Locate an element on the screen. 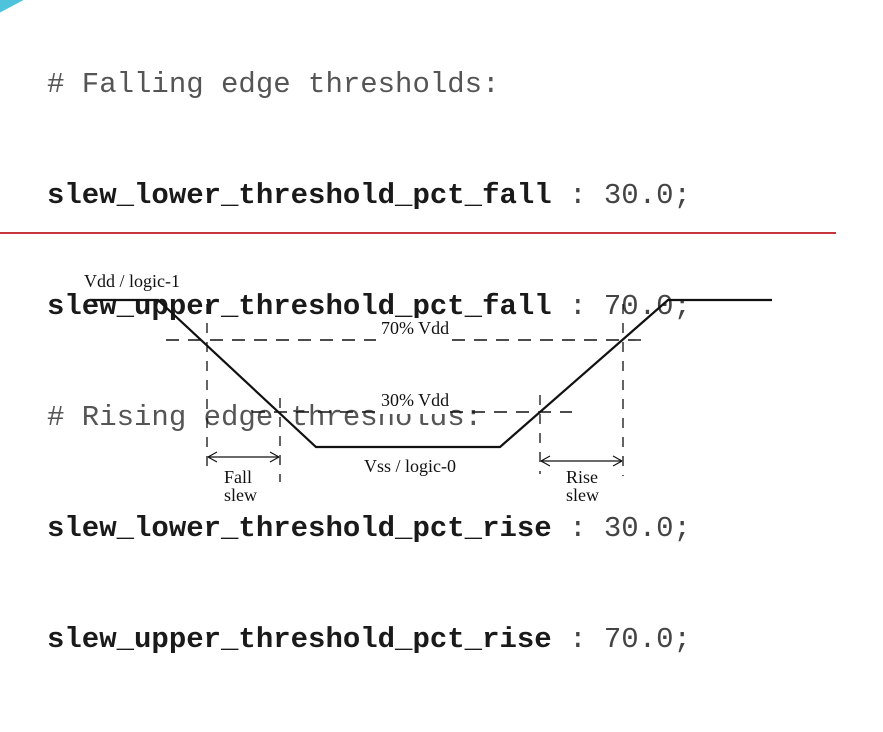  lower-label-bg is located at coordinates (413, 402).